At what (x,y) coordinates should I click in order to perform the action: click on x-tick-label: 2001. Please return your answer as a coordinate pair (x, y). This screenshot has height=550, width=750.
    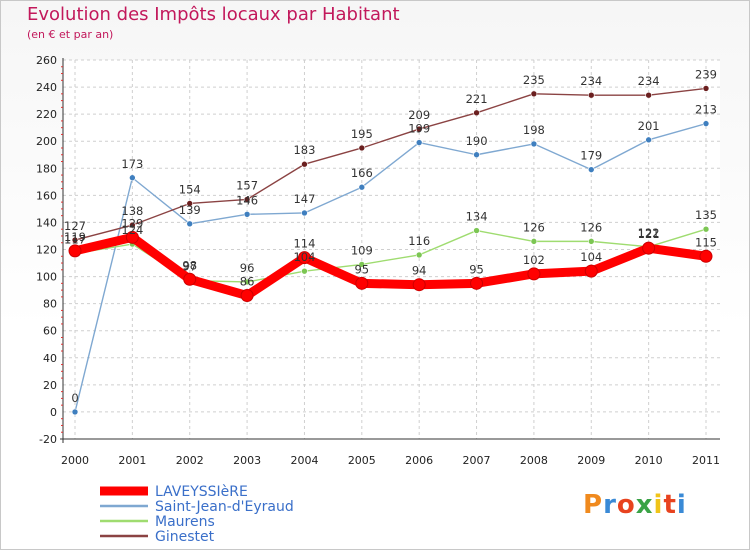
    Looking at the image, I should click on (132, 460).